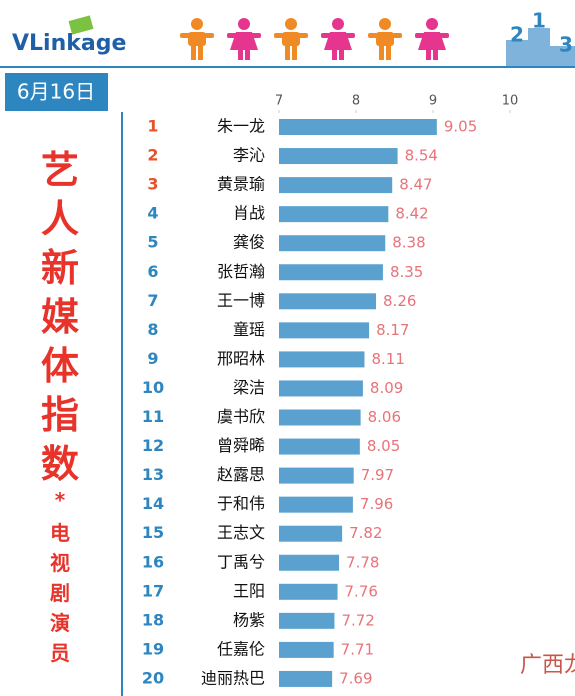 The image size is (575, 696). What do you see at coordinates (415, 185) in the screenshot?
I see `value-label: 8.47` at bounding box center [415, 185].